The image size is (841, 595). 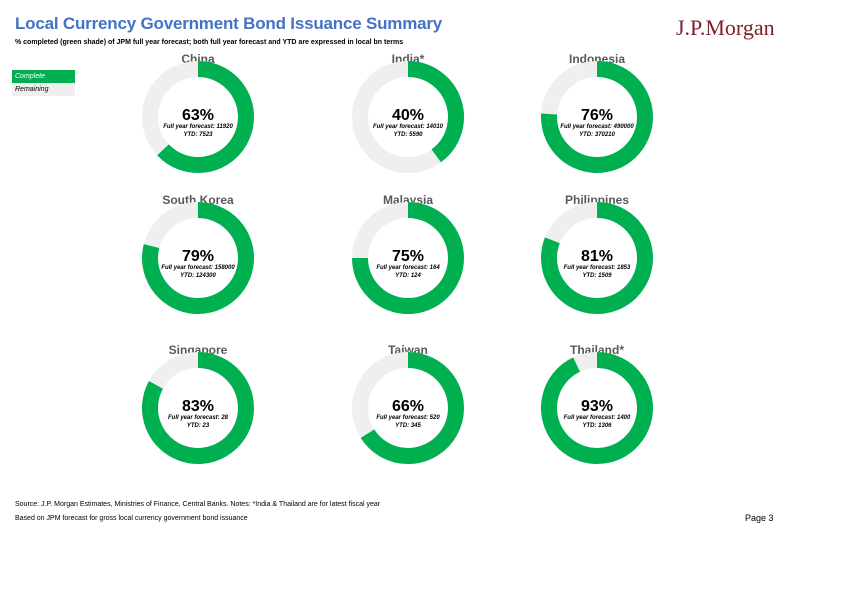 What do you see at coordinates (198, 200) in the screenshot?
I see `country-label: South Korea` at bounding box center [198, 200].